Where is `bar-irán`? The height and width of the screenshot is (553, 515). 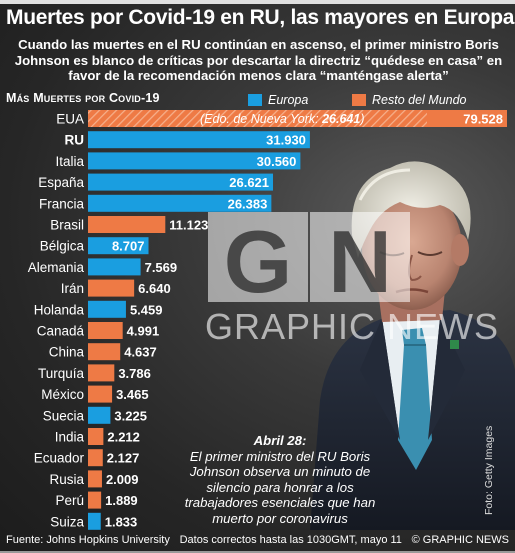 bar-irán is located at coordinates (111, 288).